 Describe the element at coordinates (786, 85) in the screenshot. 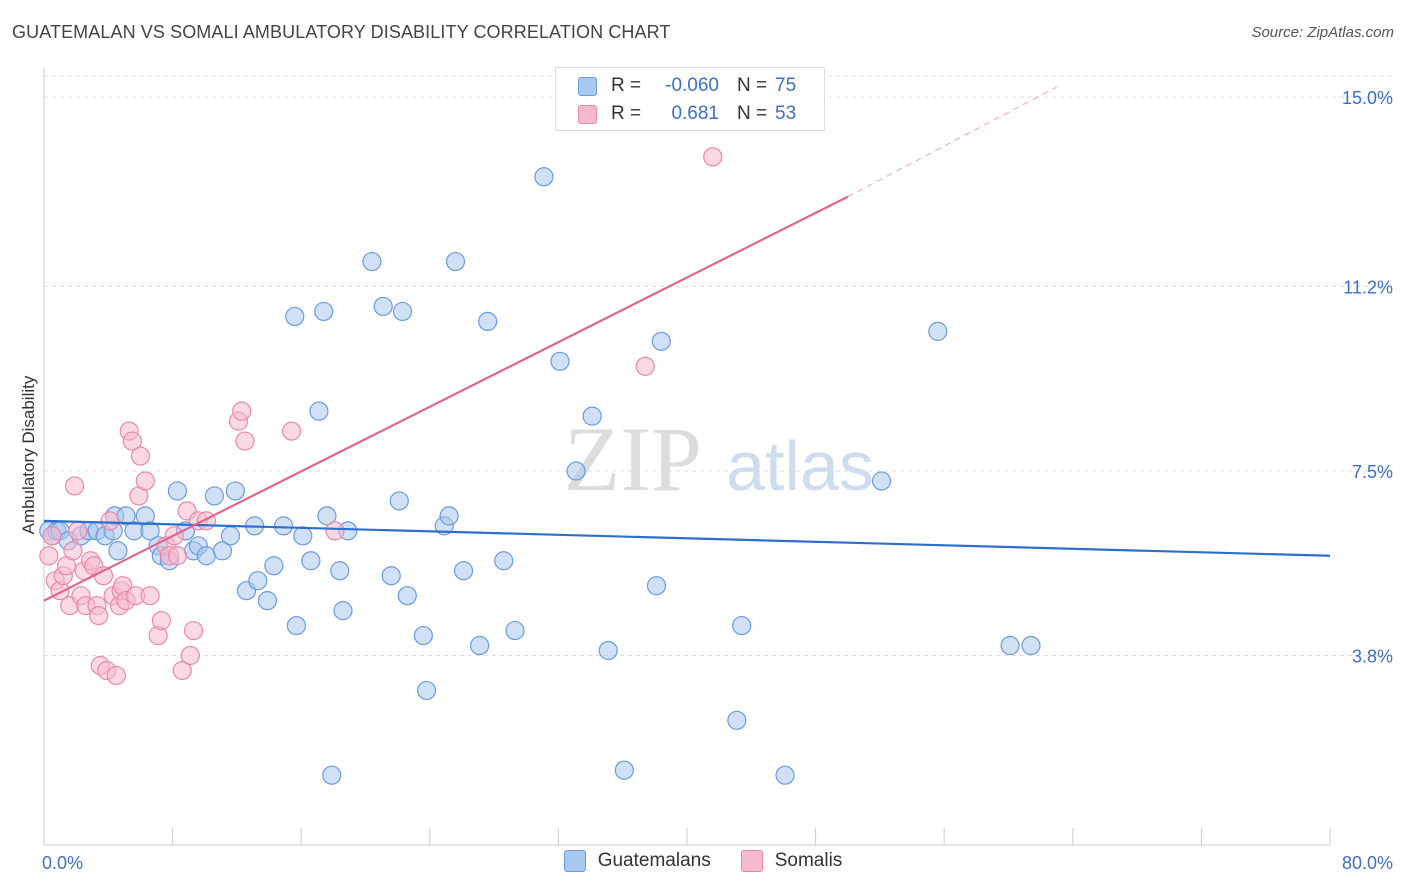

I see `n-value: 75` at that location.